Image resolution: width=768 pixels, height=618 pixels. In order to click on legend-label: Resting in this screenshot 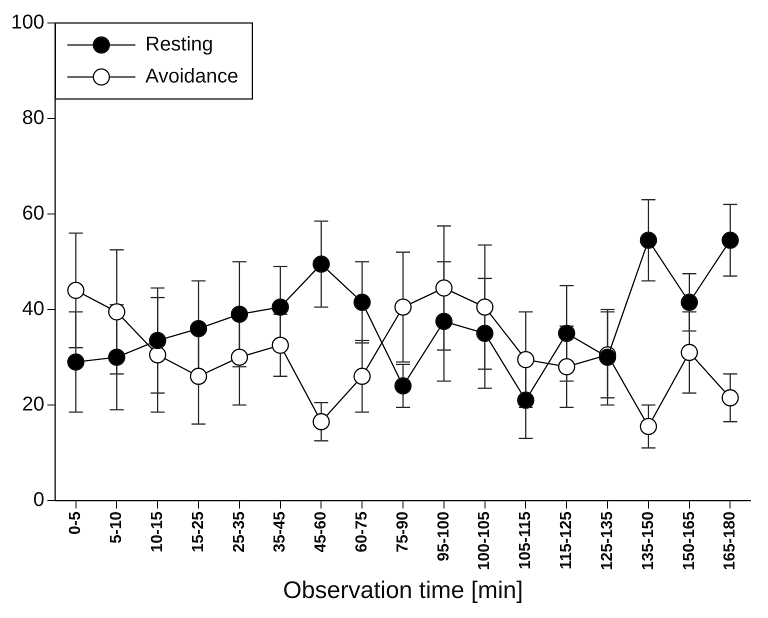, I will do `click(179, 45)`.